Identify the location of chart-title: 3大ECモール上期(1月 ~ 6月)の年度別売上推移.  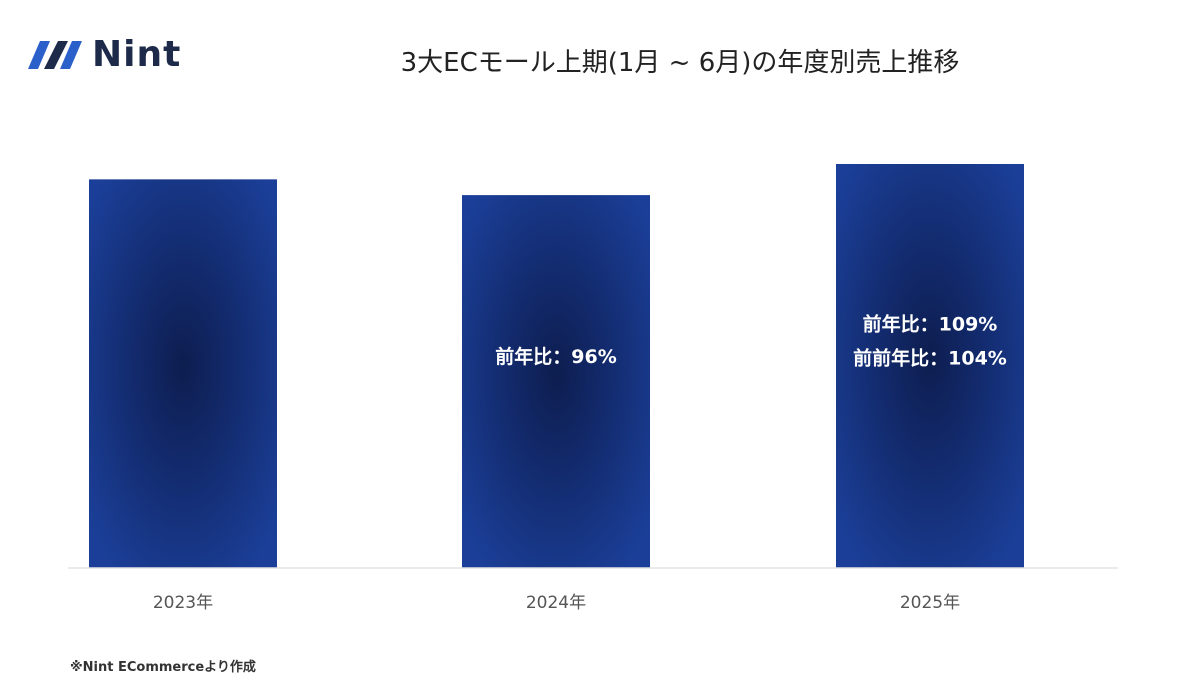
(680, 63).